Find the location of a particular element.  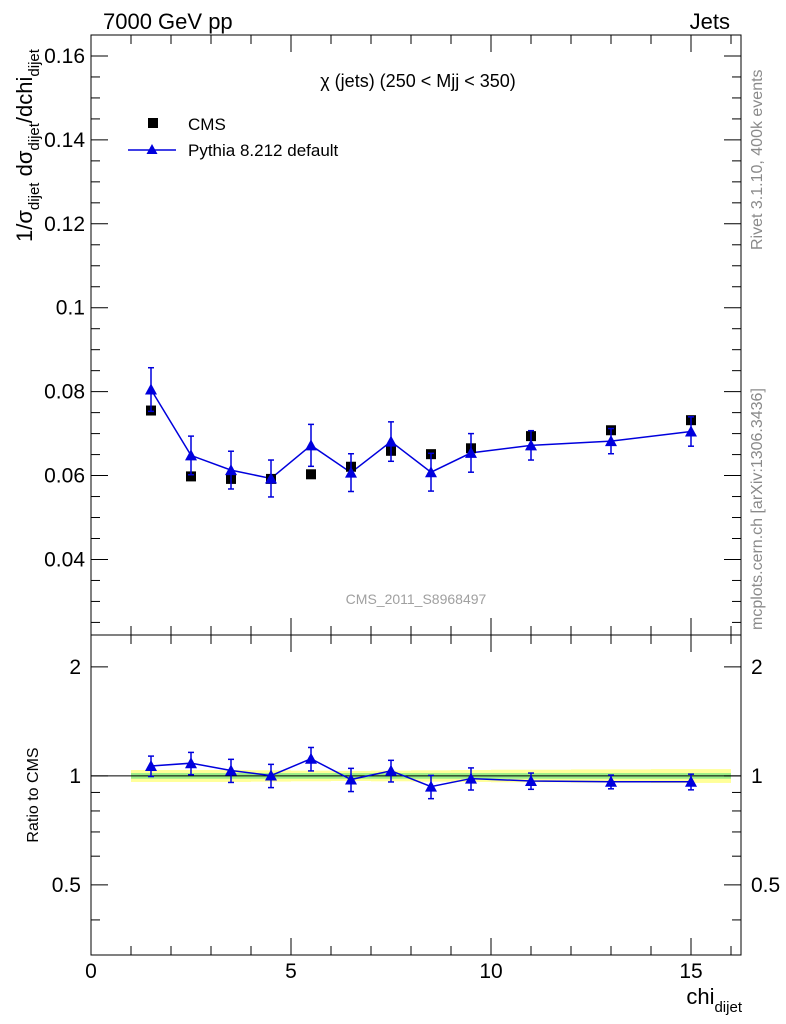

ratio-y-axis-label: Ratio to CMS is located at coordinates (33, 794).